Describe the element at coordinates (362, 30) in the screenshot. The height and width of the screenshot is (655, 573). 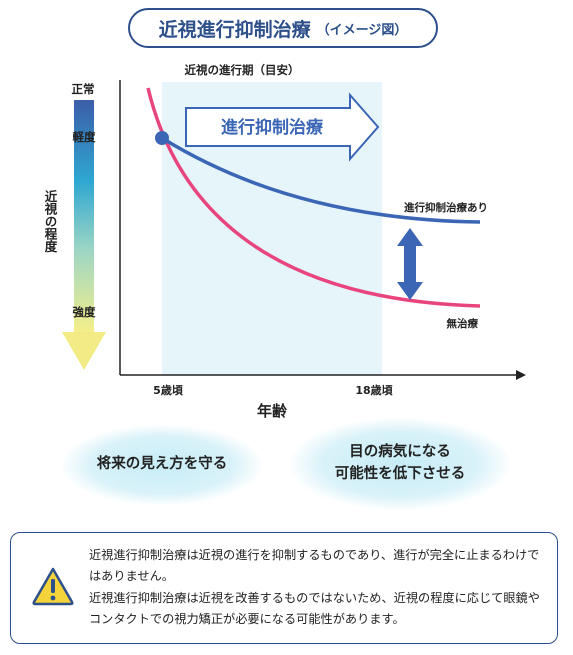
I see `page-subtitle: （イメージ図）` at that location.